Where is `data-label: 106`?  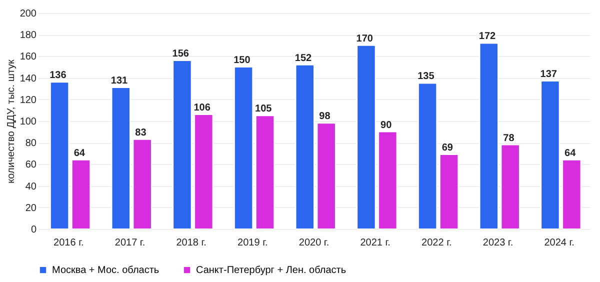 data-label: 106 is located at coordinates (202, 108).